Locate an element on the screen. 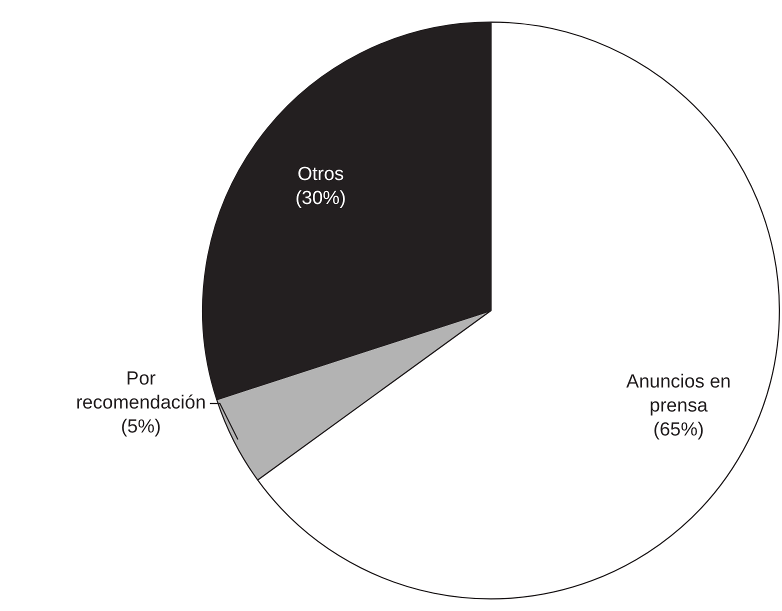  data-label: (5%) is located at coordinates (140, 427).